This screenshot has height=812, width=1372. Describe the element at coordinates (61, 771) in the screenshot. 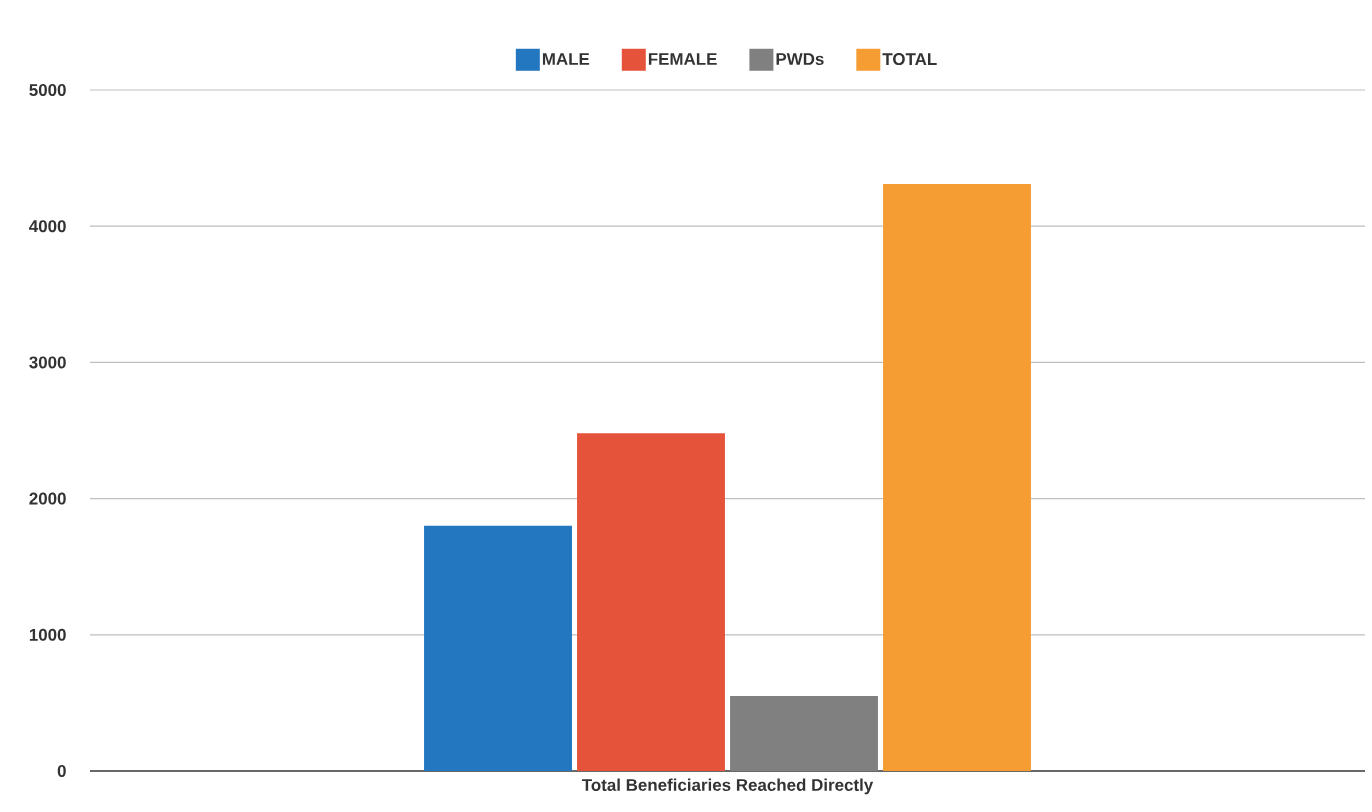

I see `y-tick-label: 0` at that location.